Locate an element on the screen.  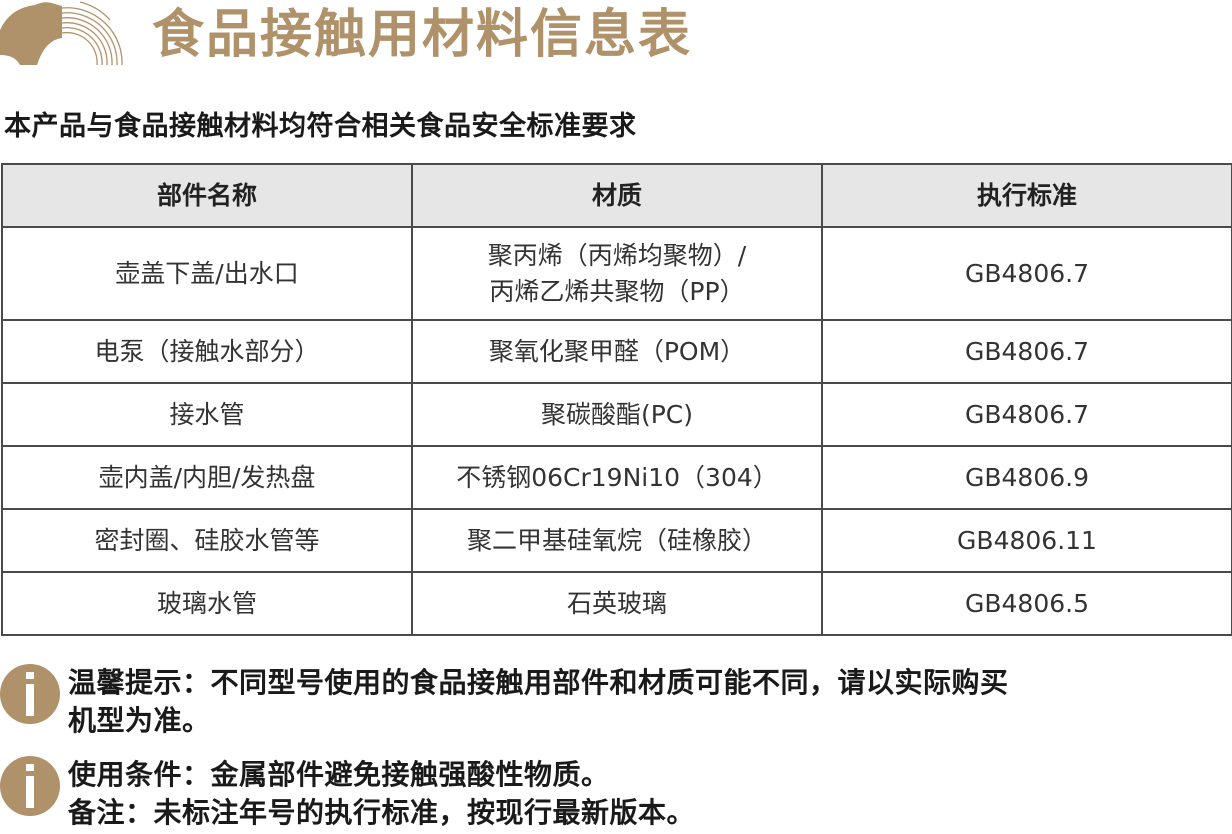
note-tip: 温馨提示：不同型号使用的食品接触用部件和材质可能不同，请以实际购买 机型为准。 is located at coordinates (504, 702).